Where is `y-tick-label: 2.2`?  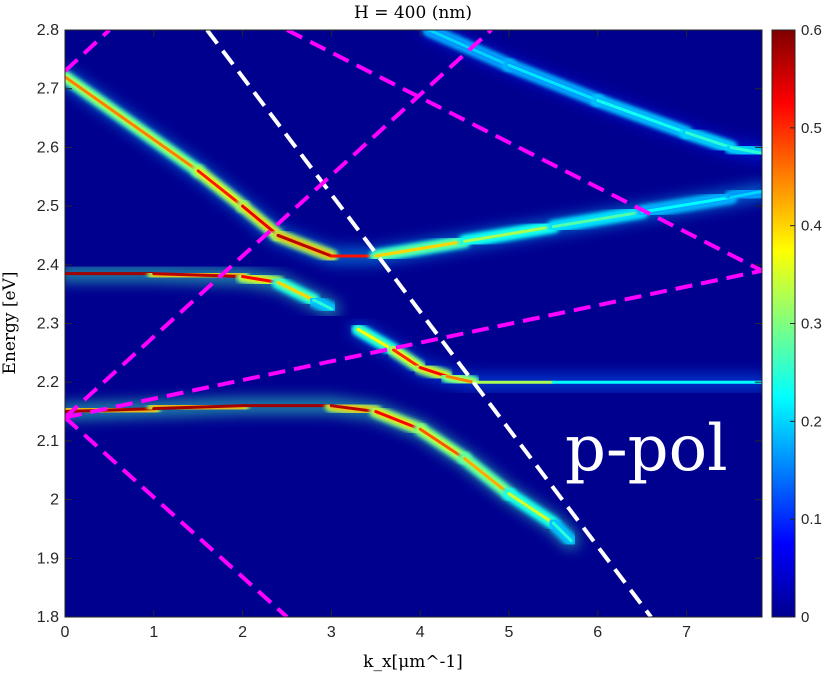
y-tick-label: 2.2 is located at coordinates (48, 382).